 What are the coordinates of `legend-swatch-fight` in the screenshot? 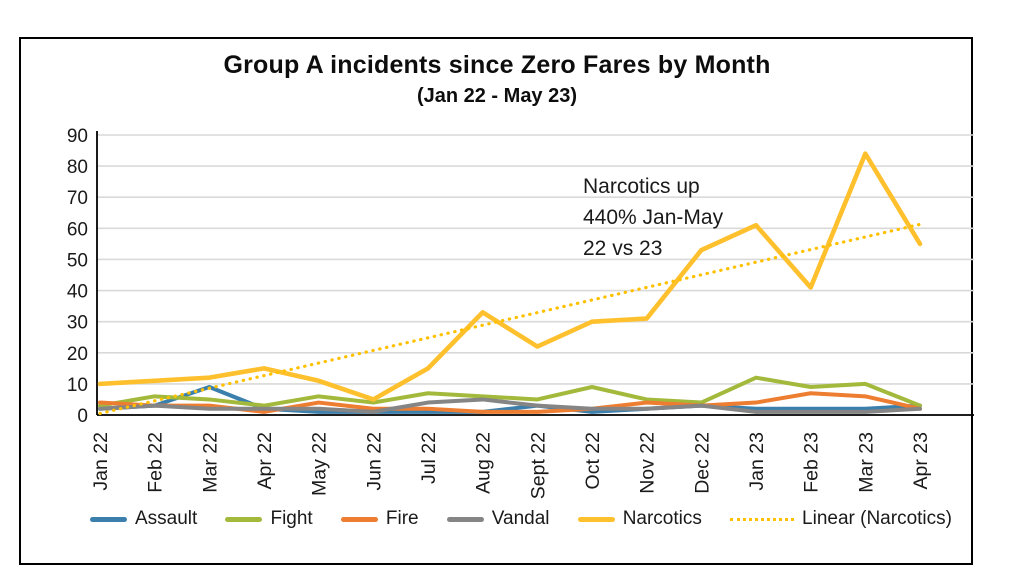 It's located at (244, 519).